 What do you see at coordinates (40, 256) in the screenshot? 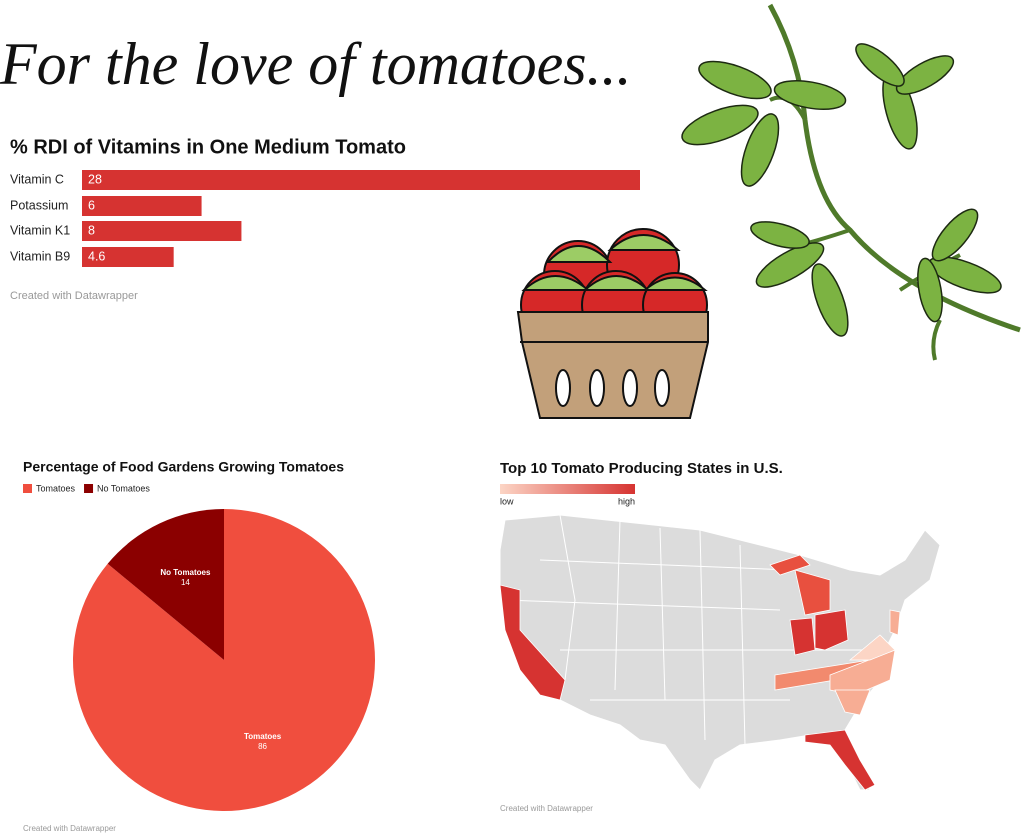
I see `category-label: Vitamin B9` at bounding box center [40, 256].